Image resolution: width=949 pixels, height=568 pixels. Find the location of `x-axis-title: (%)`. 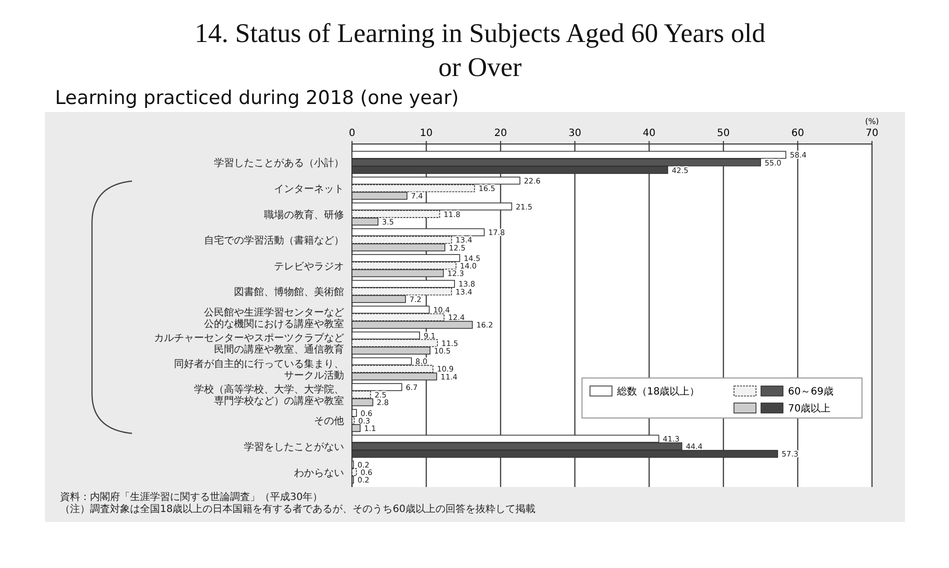

x-axis-title: (%) is located at coordinates (872, 121).